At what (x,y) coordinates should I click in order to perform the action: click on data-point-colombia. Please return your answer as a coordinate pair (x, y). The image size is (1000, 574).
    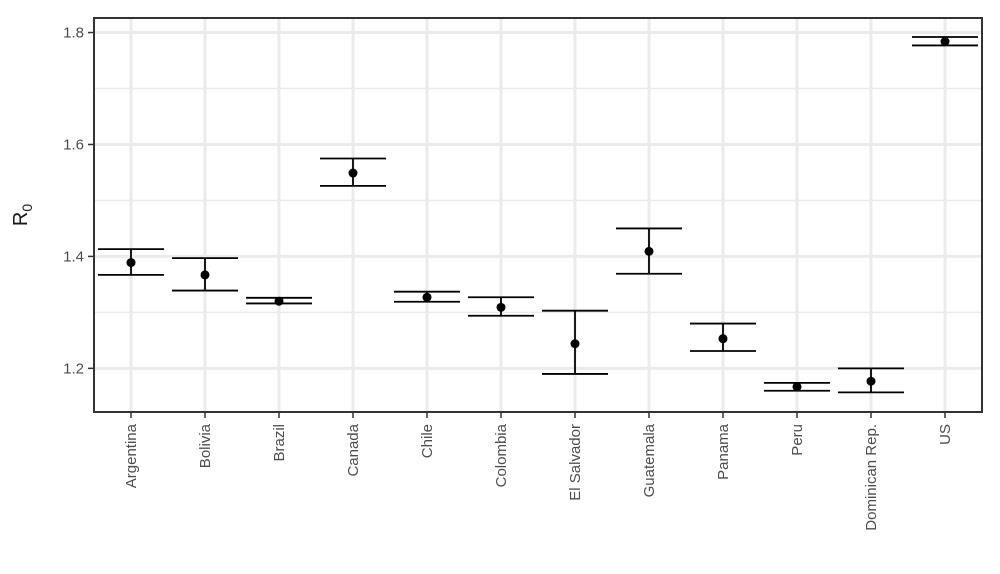
    Looking at the image, I should click on (501, 307).